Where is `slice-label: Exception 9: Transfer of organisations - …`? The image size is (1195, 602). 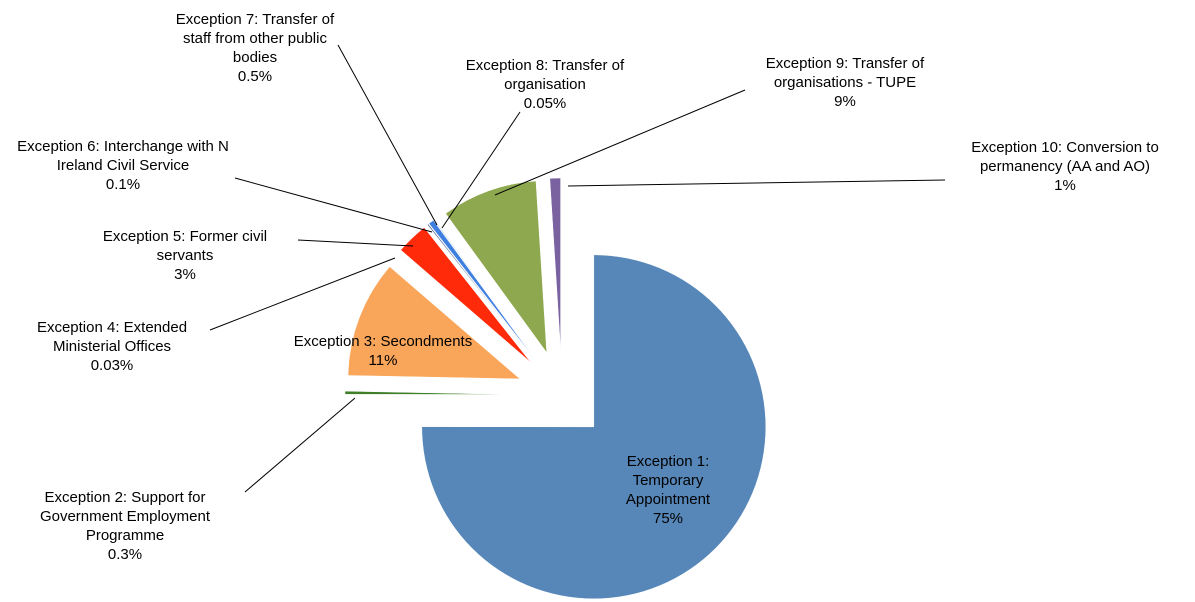
slice-label: Exception 9: Transfer of organisations - … is located at coordinates (845, 73).